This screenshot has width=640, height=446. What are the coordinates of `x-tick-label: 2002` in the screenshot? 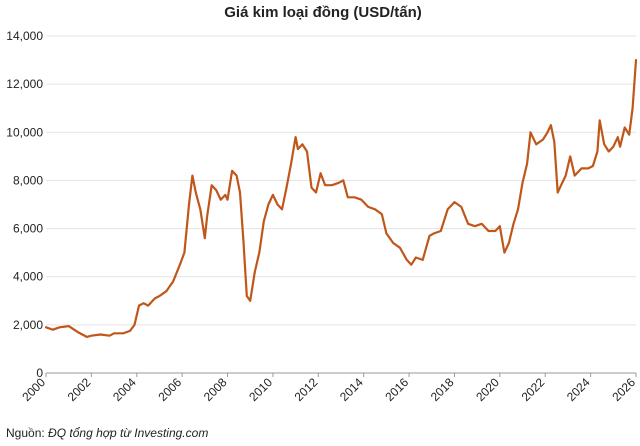 It's located at (79, 389).